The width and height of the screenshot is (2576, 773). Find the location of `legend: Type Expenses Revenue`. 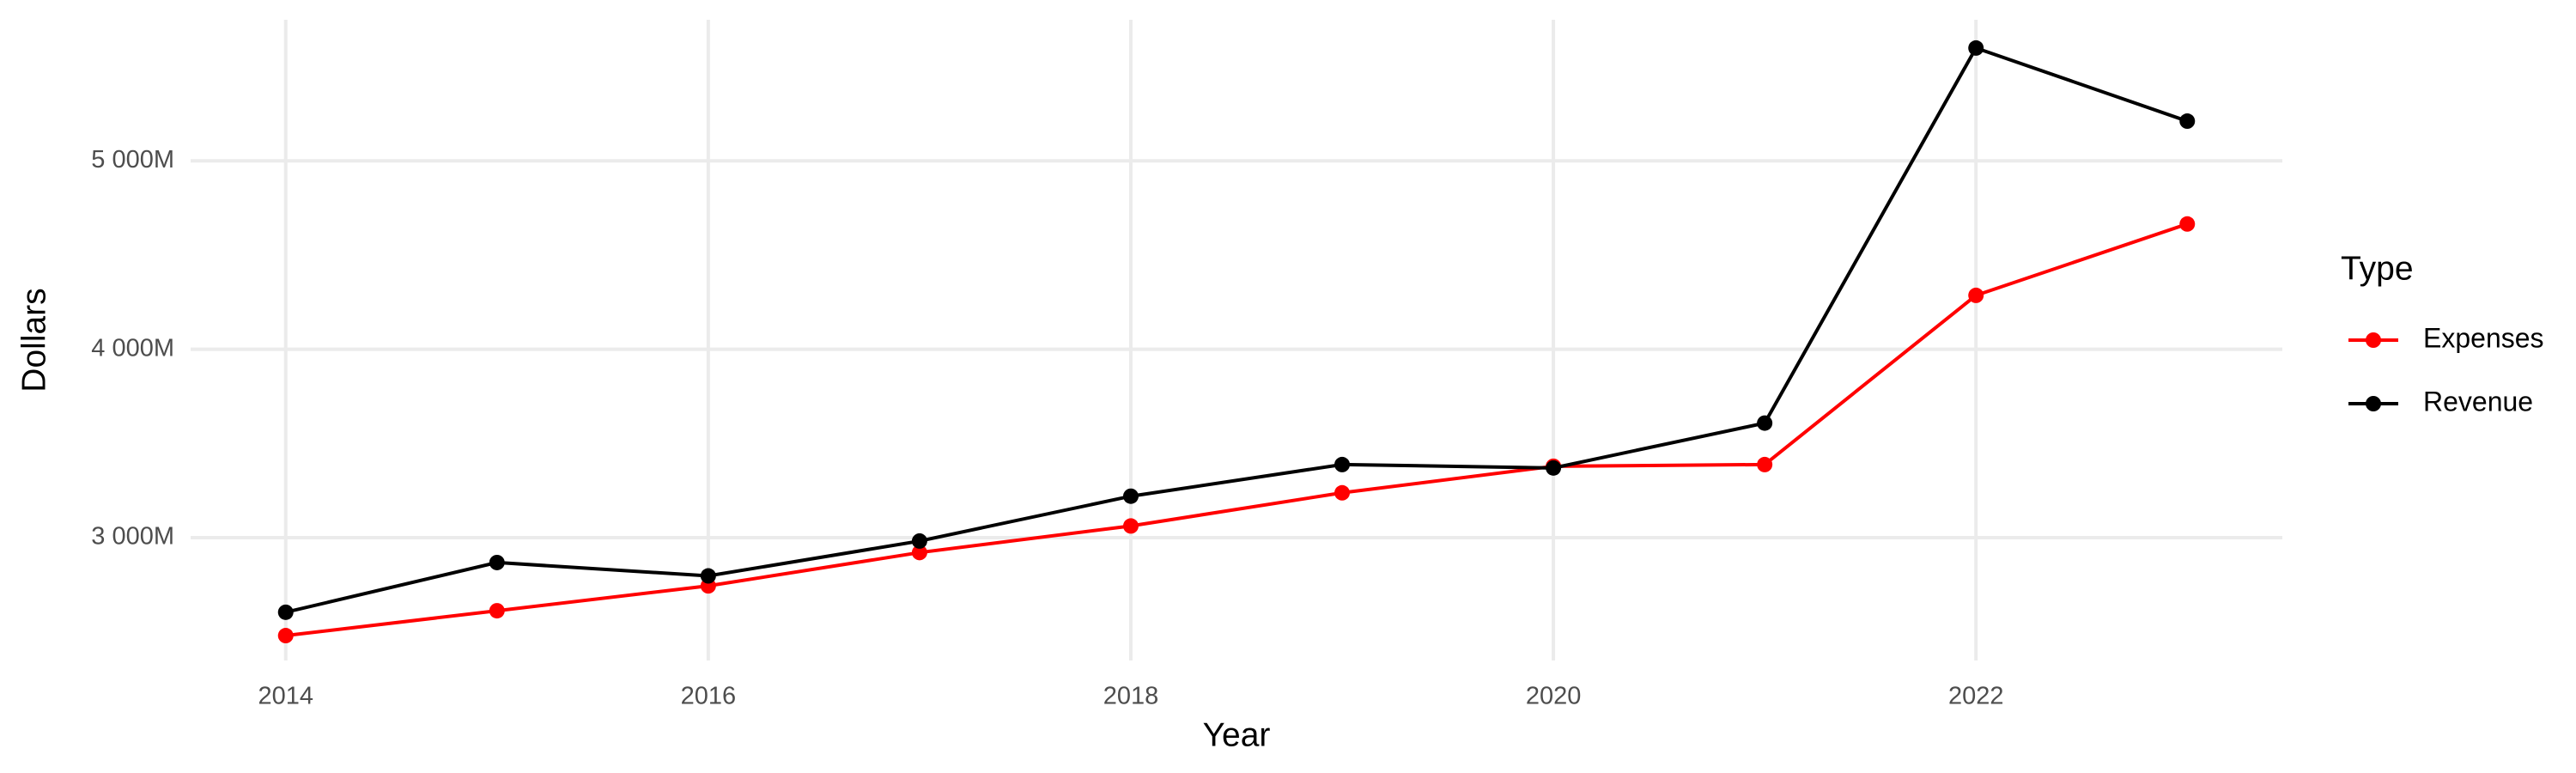

legend: Type Expenses Revenue is located at coordinates (2442, 333).